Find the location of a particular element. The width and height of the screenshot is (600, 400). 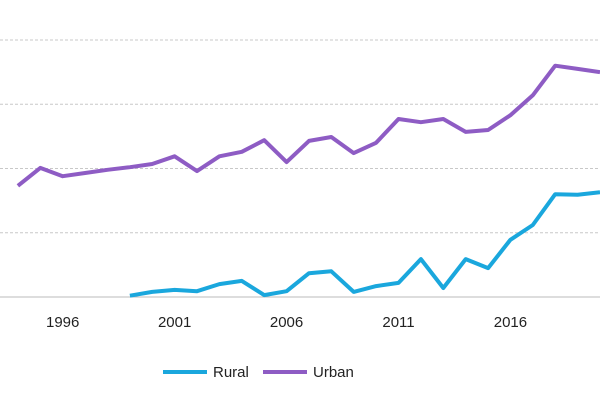

x-tick-label: 2006 is located at coordinates (286, 322).